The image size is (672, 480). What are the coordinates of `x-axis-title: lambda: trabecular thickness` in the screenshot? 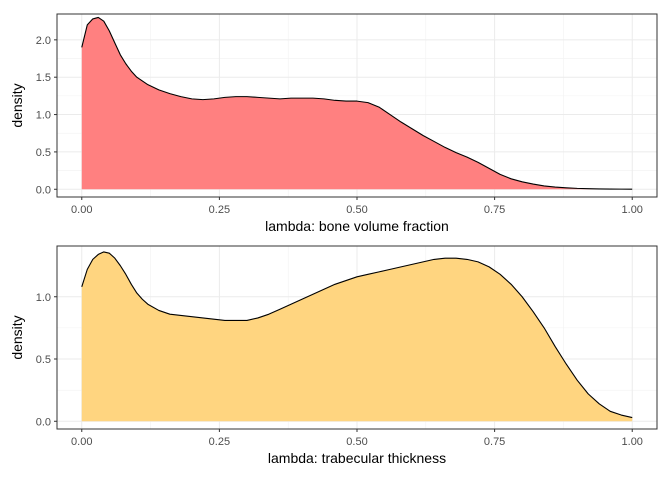 It's located at (357, 458).